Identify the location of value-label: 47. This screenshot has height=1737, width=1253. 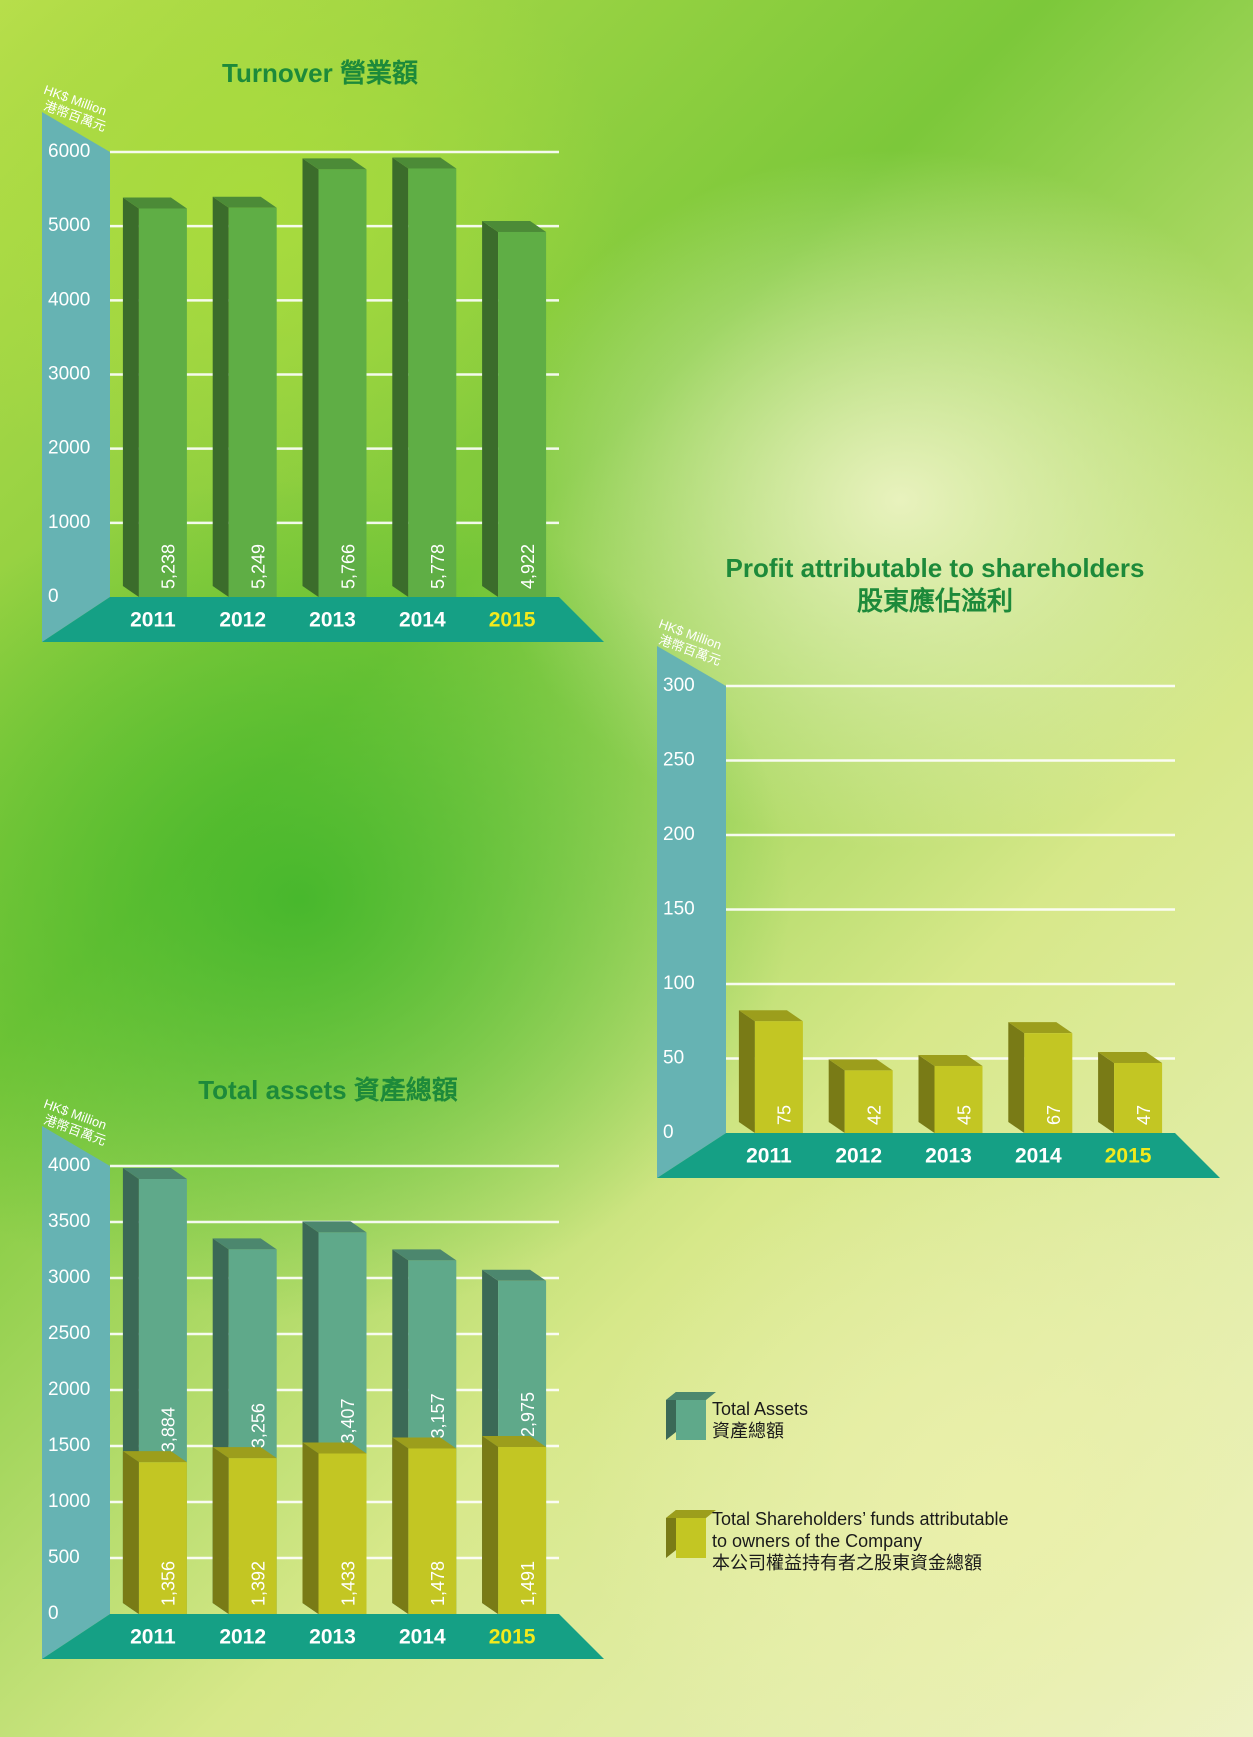
(1144, 1115).